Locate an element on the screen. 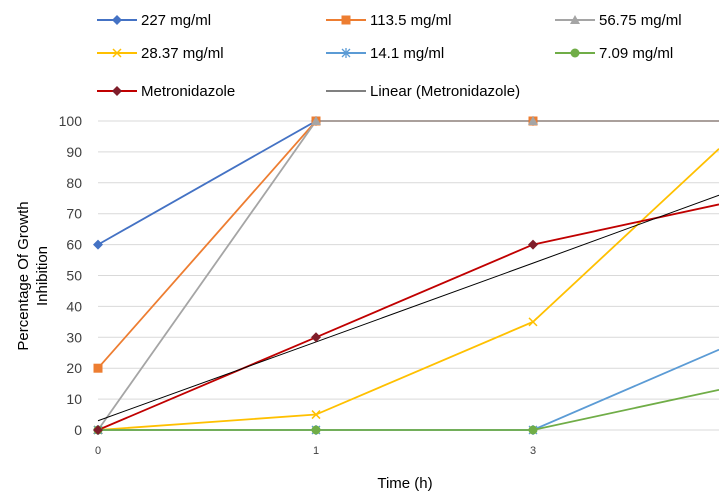 This screenshot has width=719, height=497. y-axis-title-line: Percentage Of Growth is located at coordinates (23, 275).